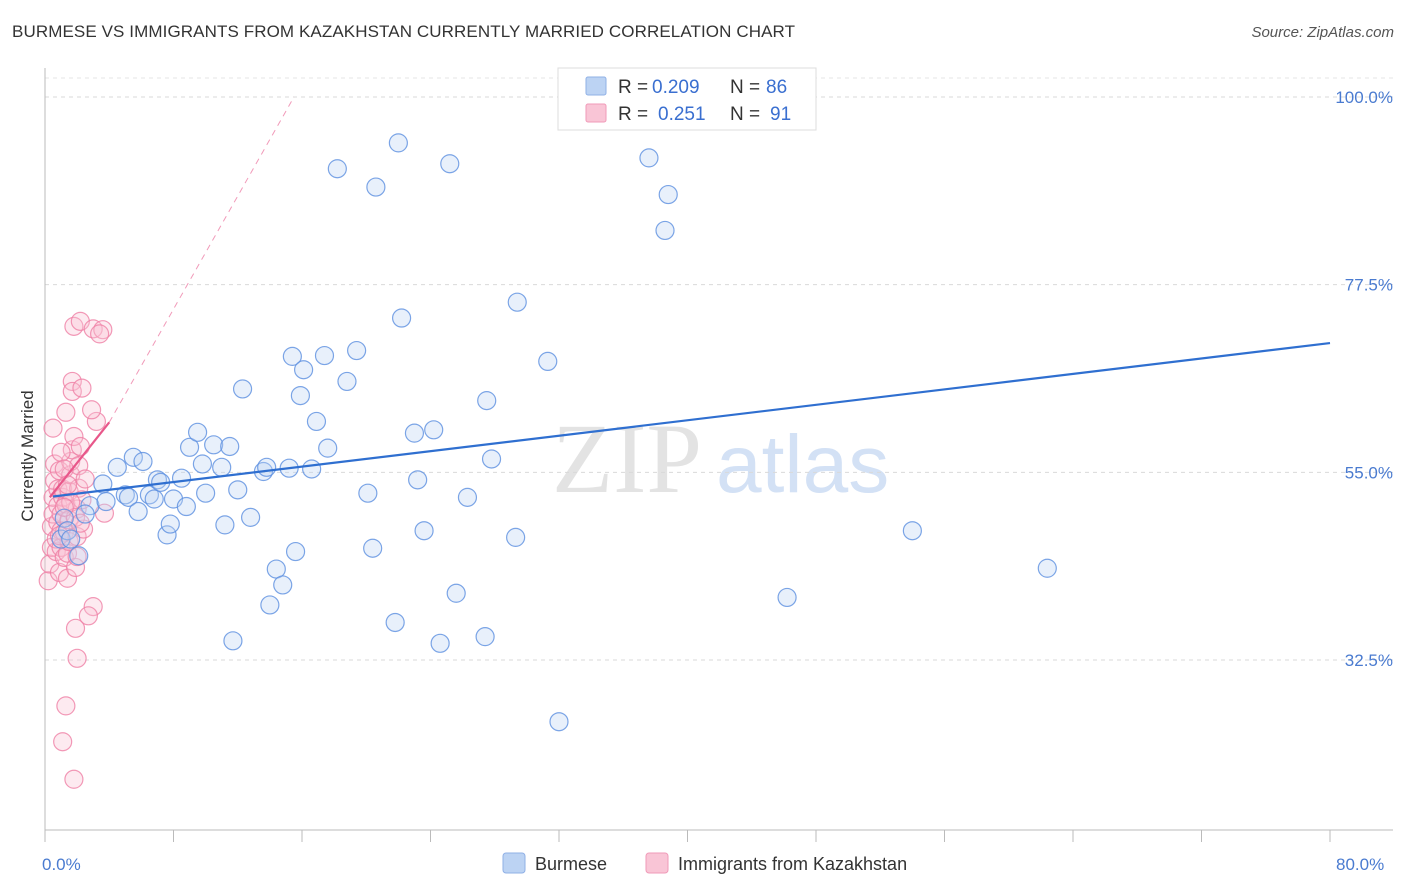  I want to click on legend-r-label-2: R =, so click(633, 114).